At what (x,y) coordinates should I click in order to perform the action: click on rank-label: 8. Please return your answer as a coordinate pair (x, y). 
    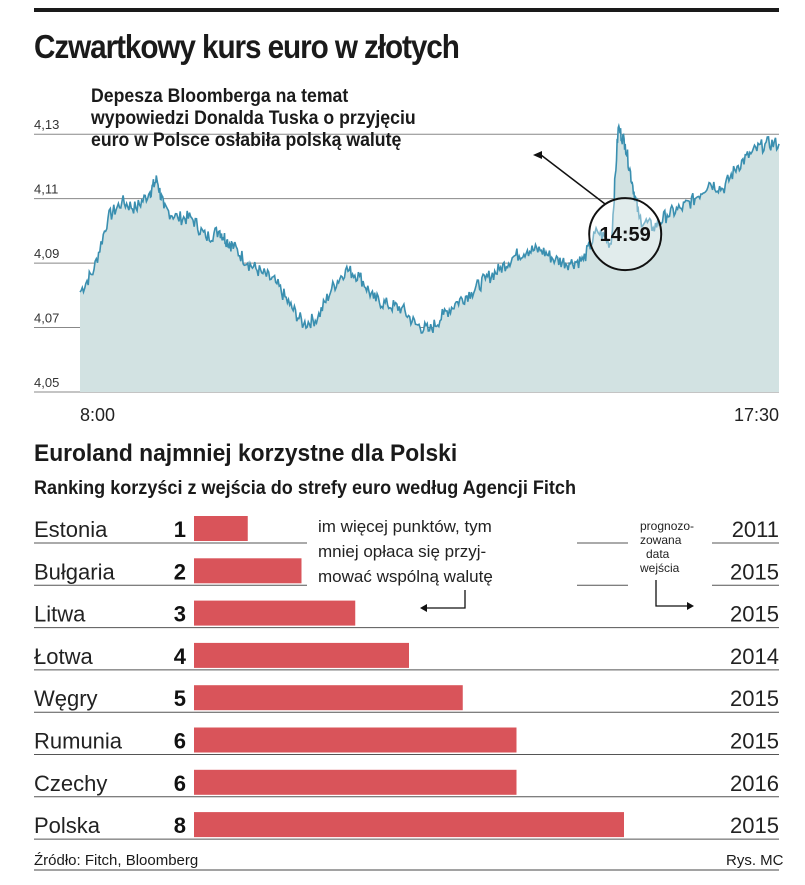
    Looking at the image, I should click on (180, 825).